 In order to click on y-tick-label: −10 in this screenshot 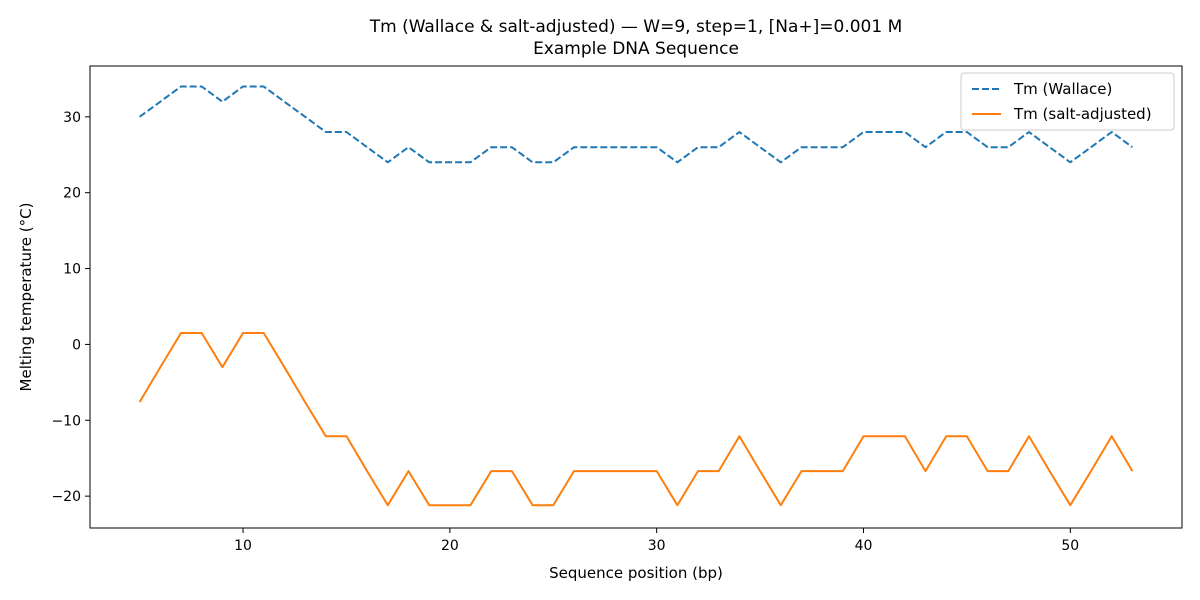, I will do `click(66, 421)`.